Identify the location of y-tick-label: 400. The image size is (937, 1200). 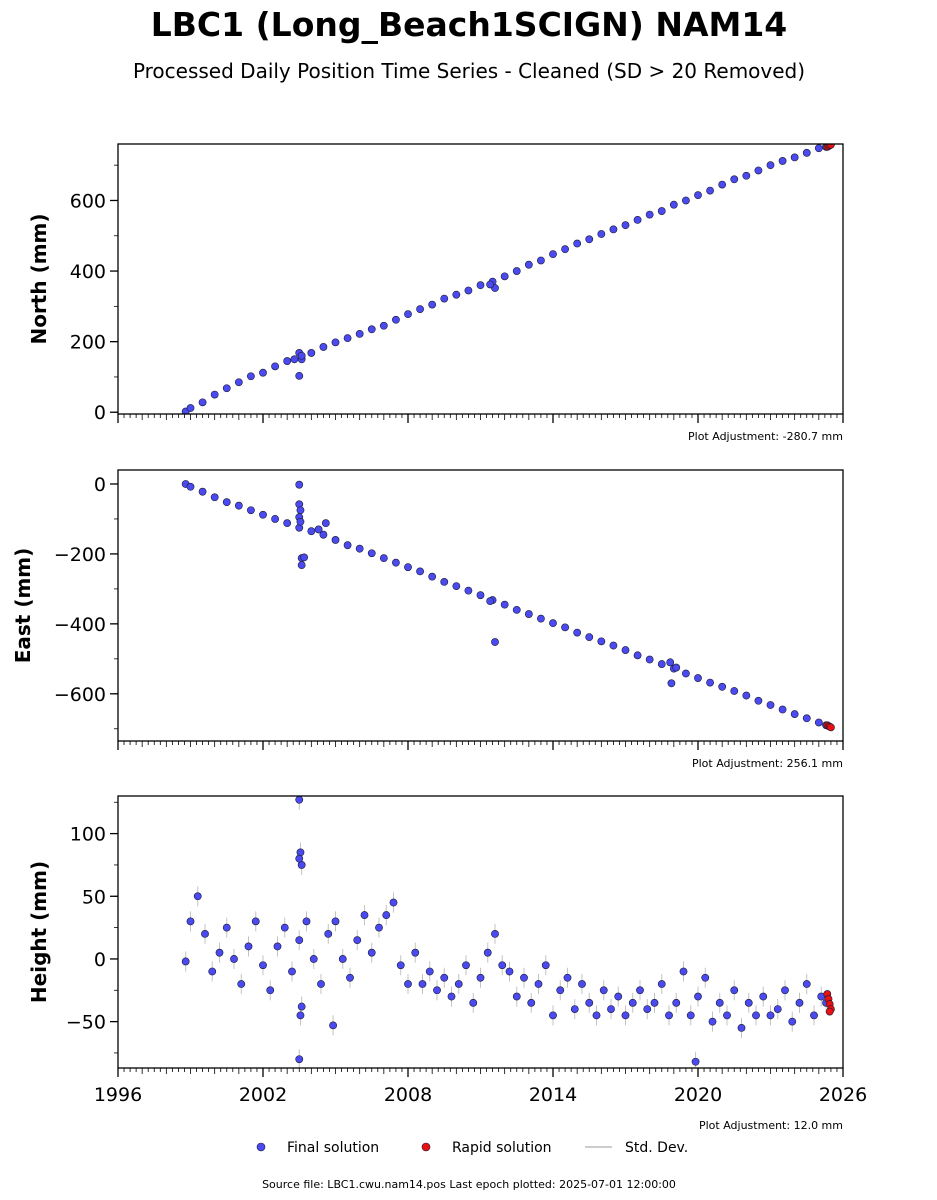
(88, 272).